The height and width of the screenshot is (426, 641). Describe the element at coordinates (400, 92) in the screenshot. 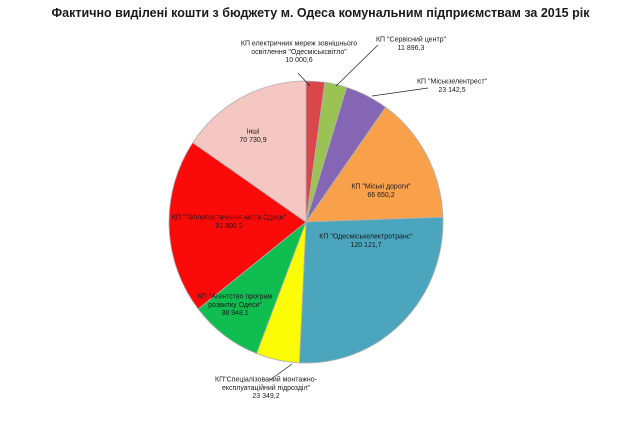

I see `leader-line-кп-міськзелентрест` at that location.